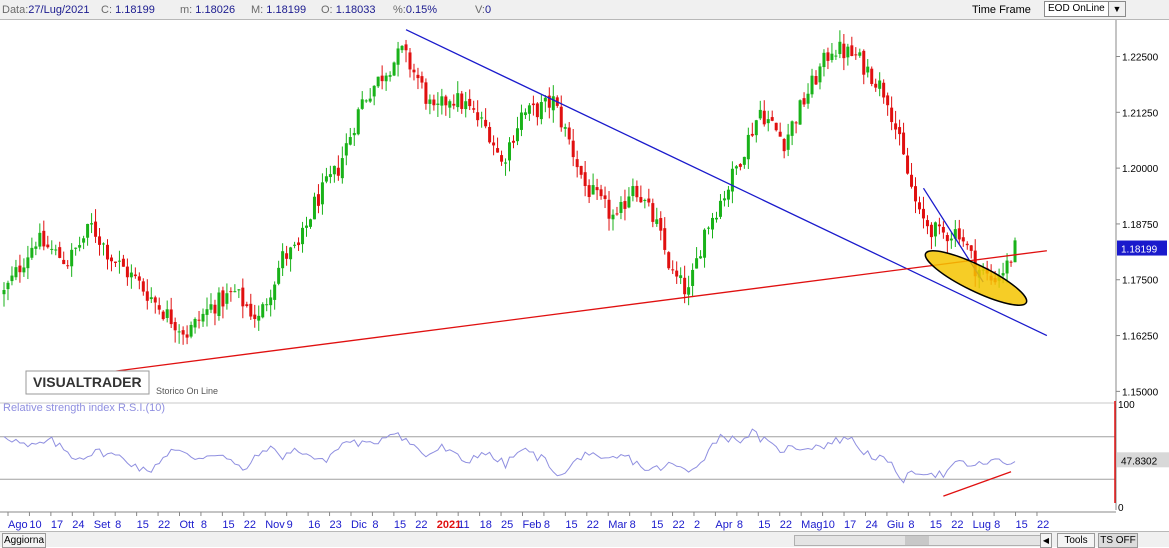 The height and width of the screenshot is (548, 1169). What do you see at coordinates (1085, 9) in the screenshot?
I see `timeframe-select: EOD OnLine ▼` at bounding box center [1085, 9].